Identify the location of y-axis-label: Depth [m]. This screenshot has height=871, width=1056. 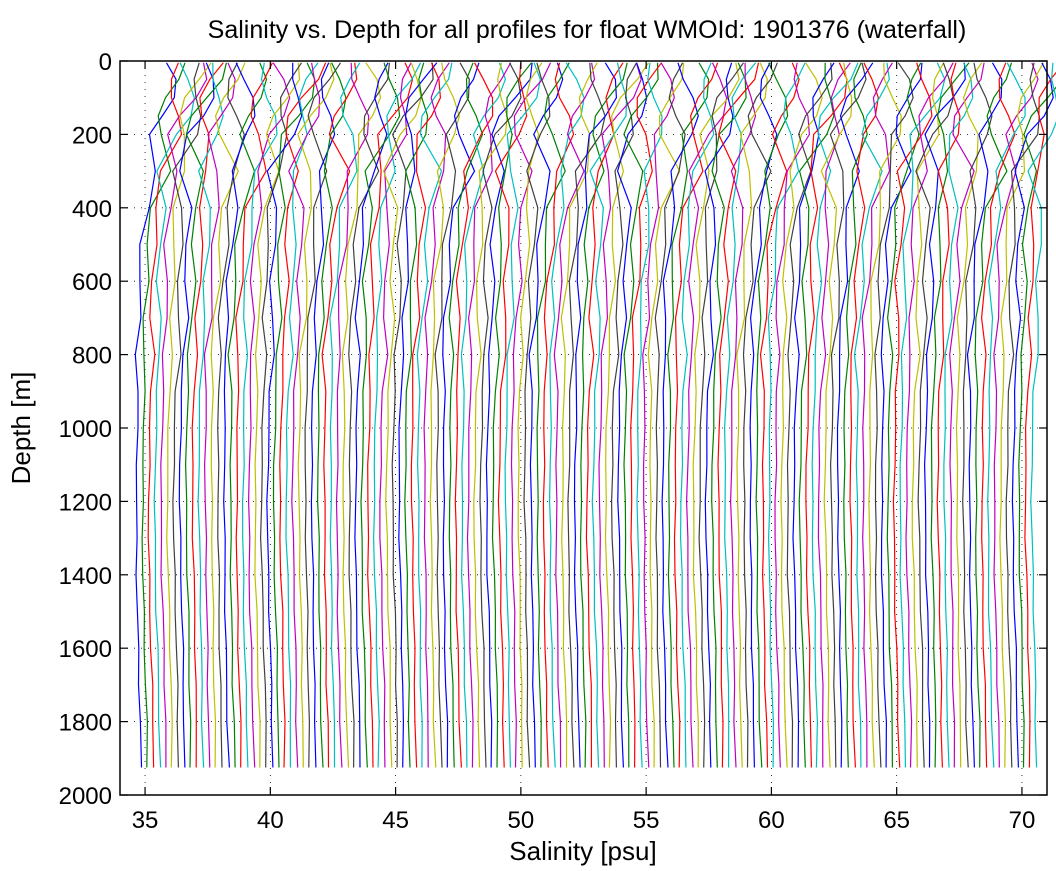
(21, 428).